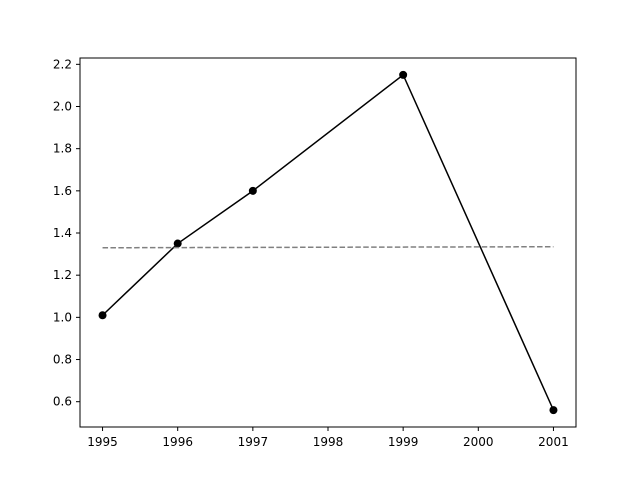  What do you see at coordinates (62, 402) in the screenshot?
I see `y-tick-label: 0.6` at bounding box center [62, 402].